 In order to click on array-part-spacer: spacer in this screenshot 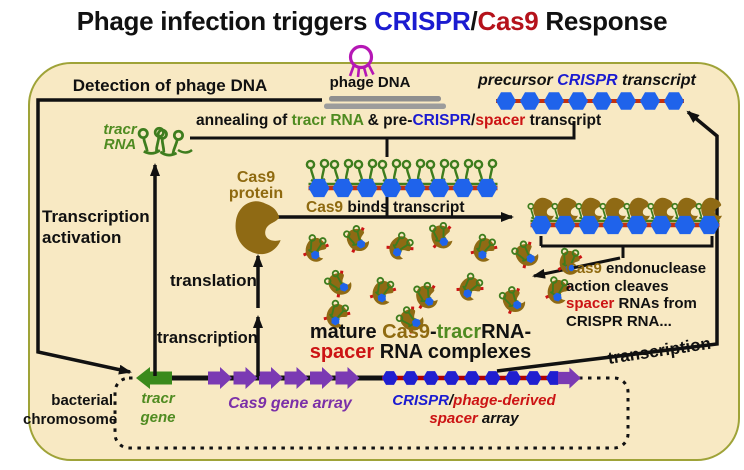, I will do `click(453, 418)`.